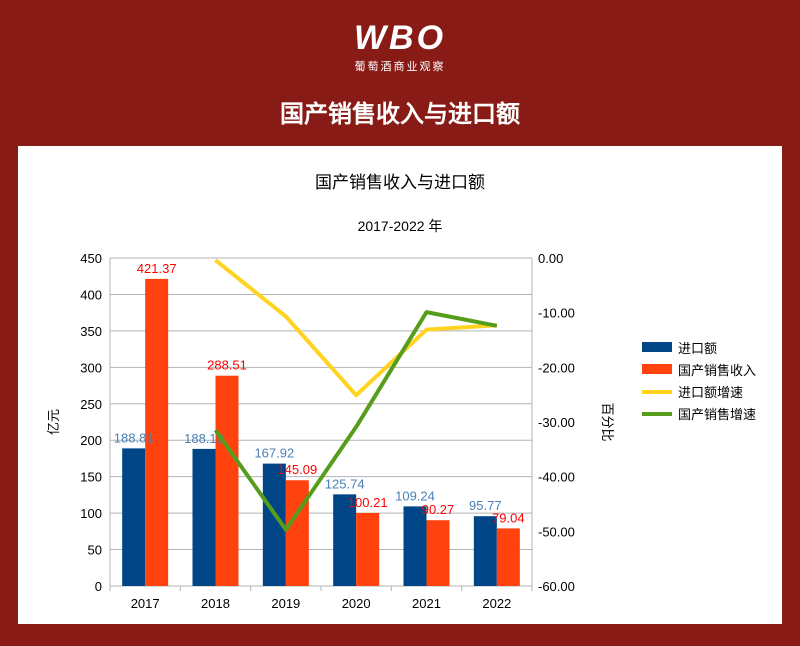 The width and height of the screenshot is (800, 646). I want to click on series-line-domestic-growth, so click(355, 421).